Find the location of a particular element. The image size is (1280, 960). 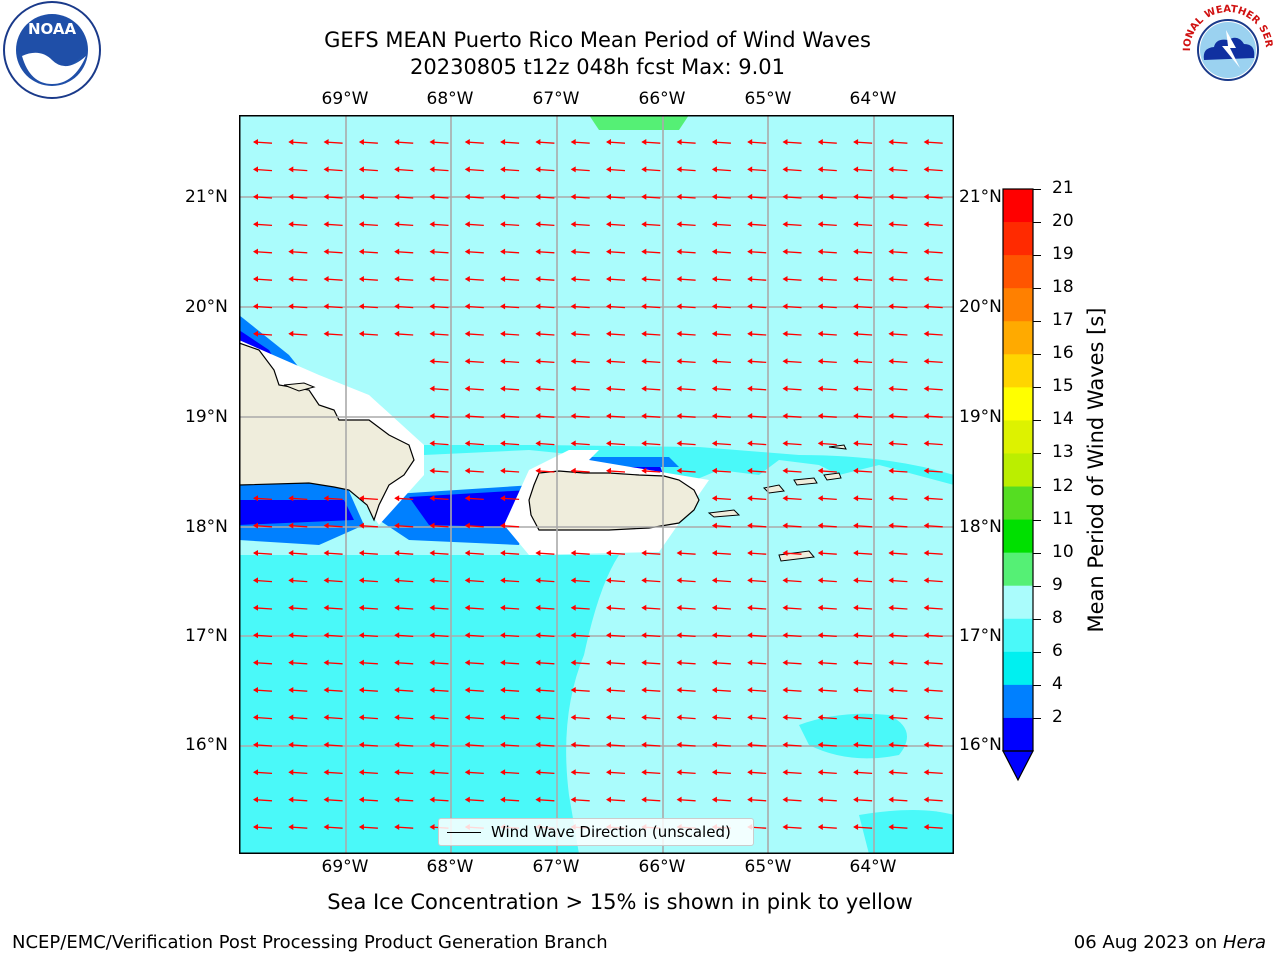

colorbar-tick-label: 20 is located at coordinates (1063, 221).